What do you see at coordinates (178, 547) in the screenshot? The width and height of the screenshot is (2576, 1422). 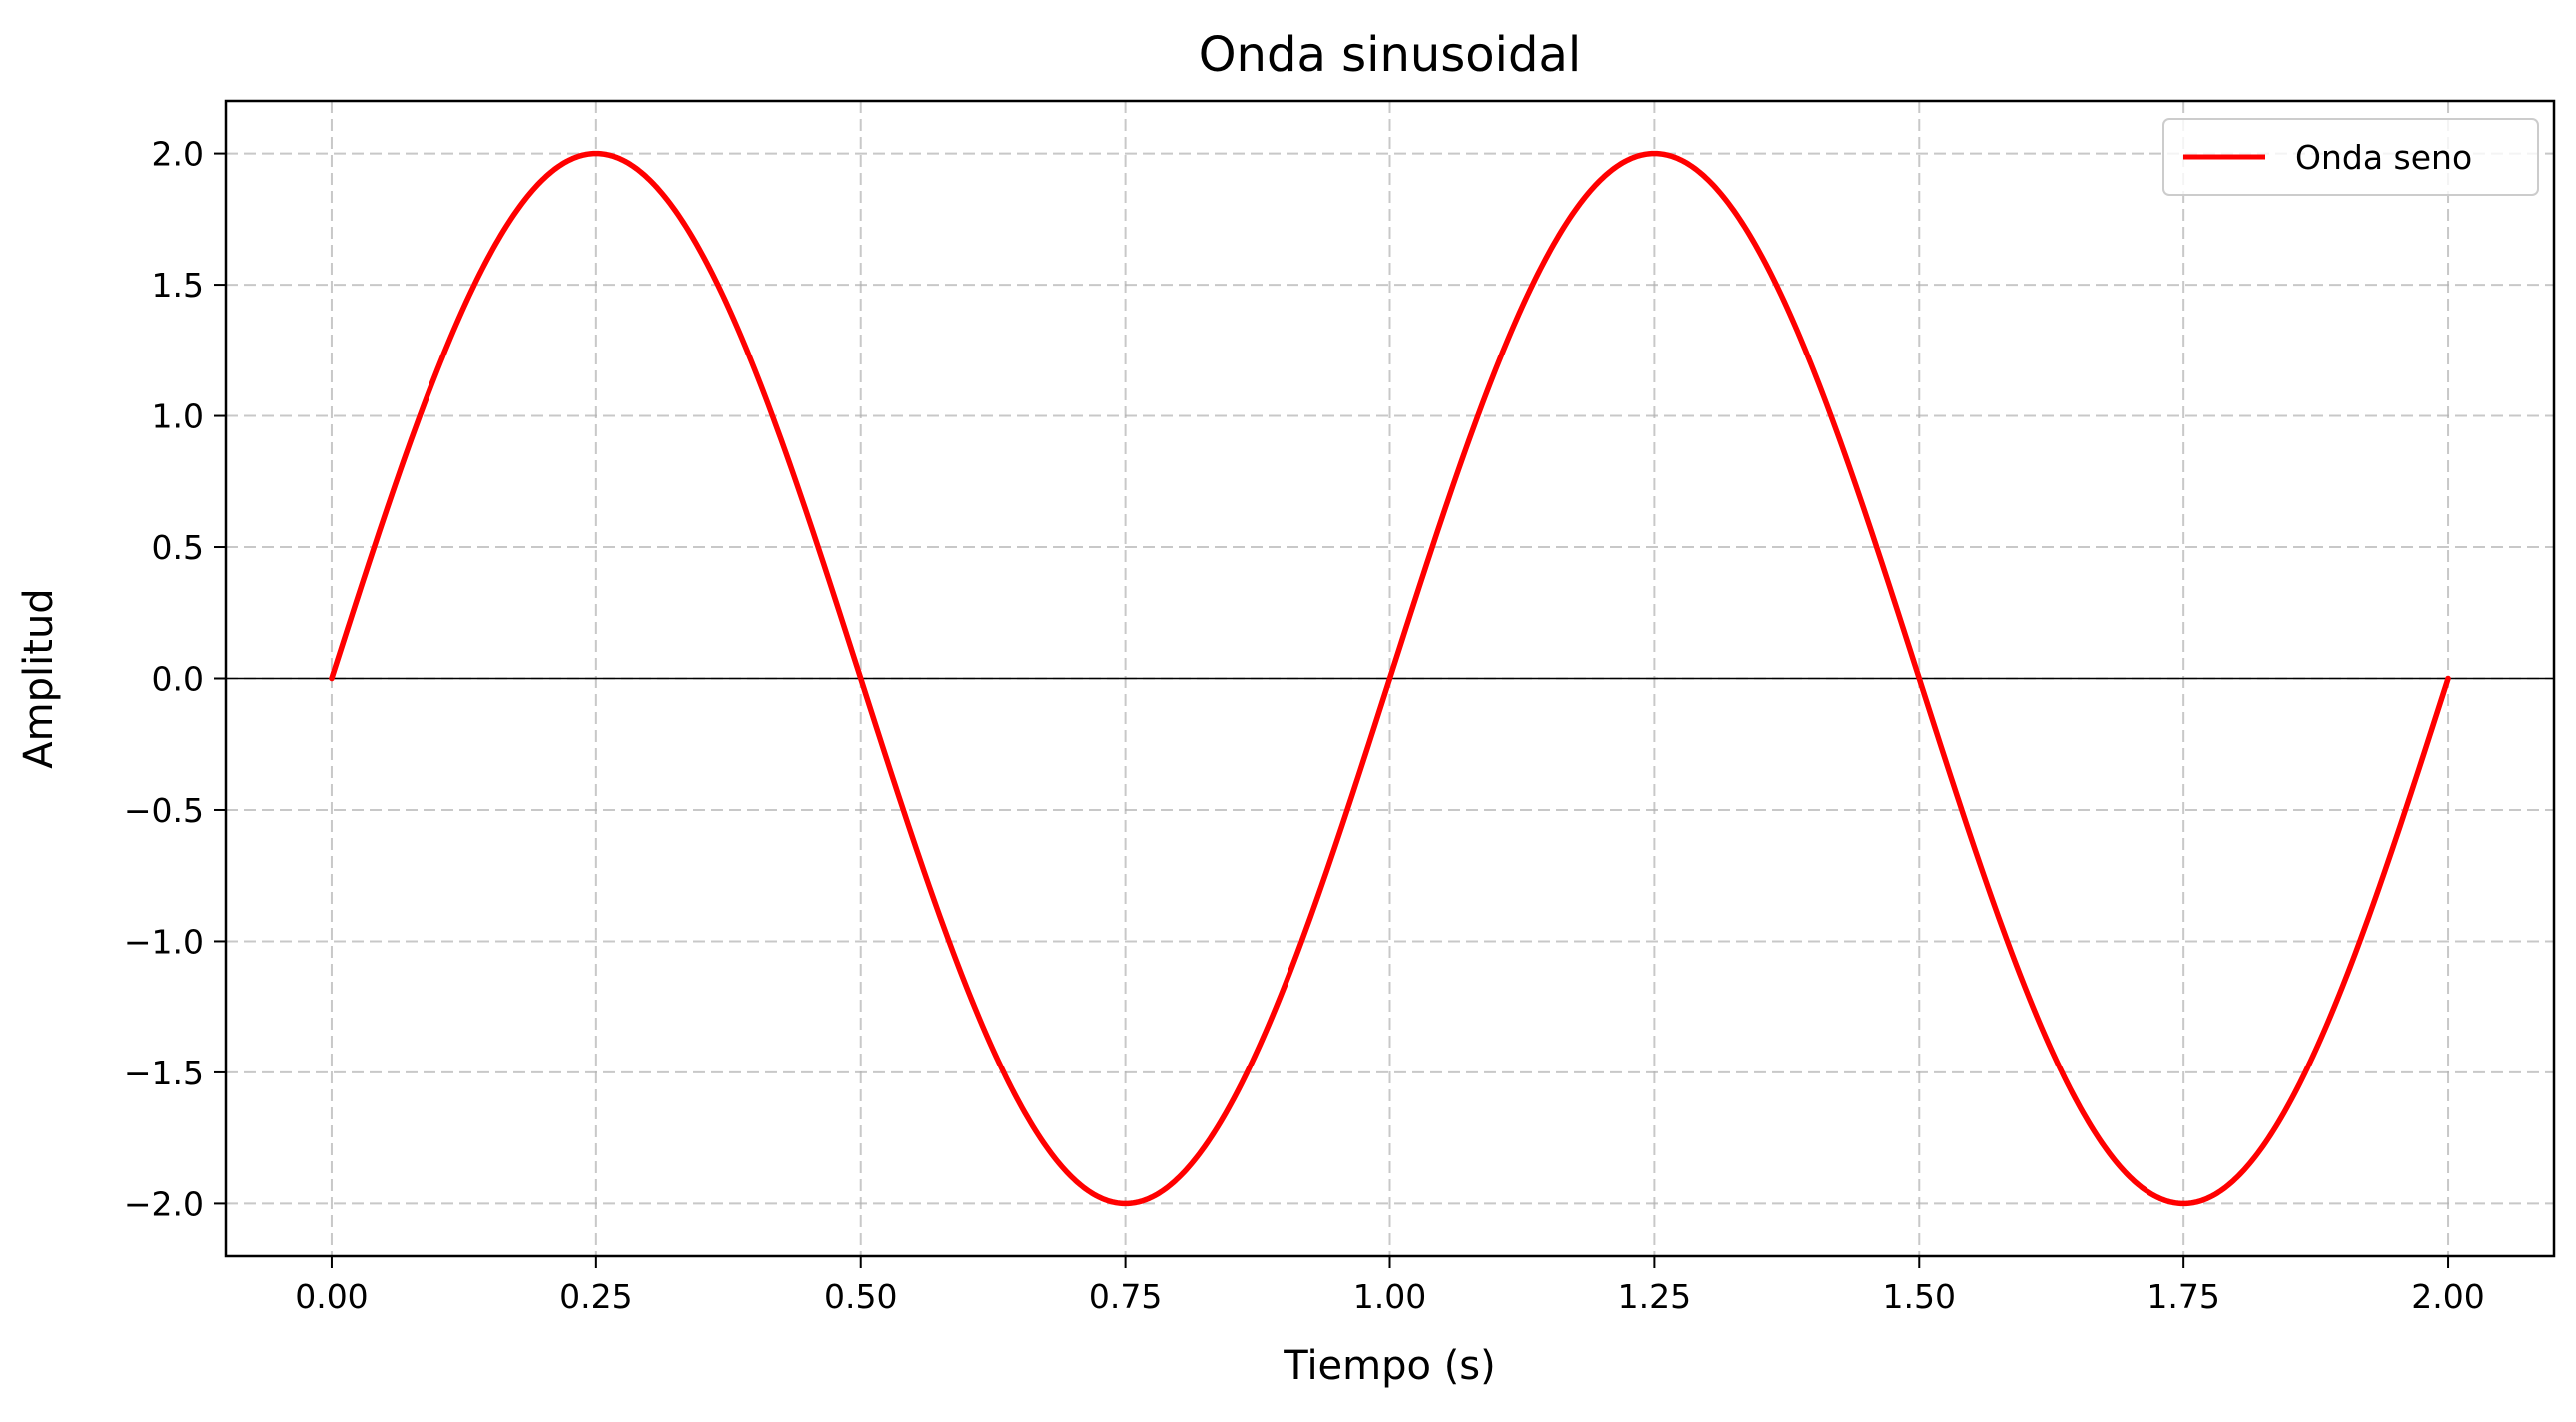 I see `y-tick-label-3: 0.5` at bounding box center [178, 547].